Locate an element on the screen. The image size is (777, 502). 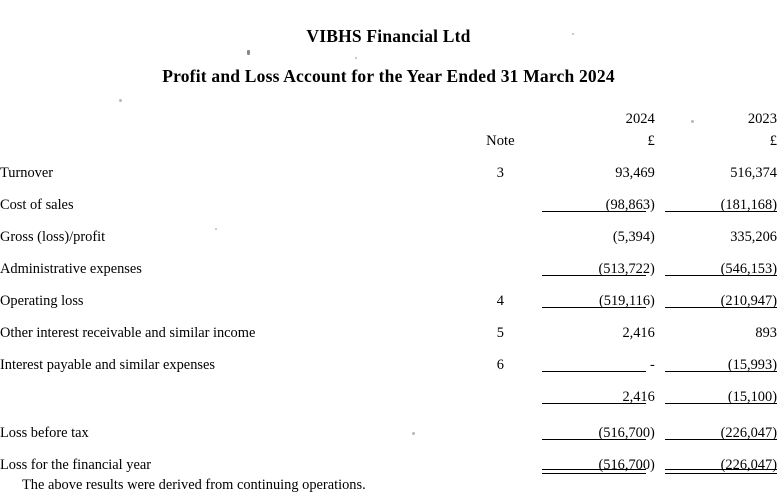
table-header: 2024 2023 Note £ £ is located at coordinates (388, 129).